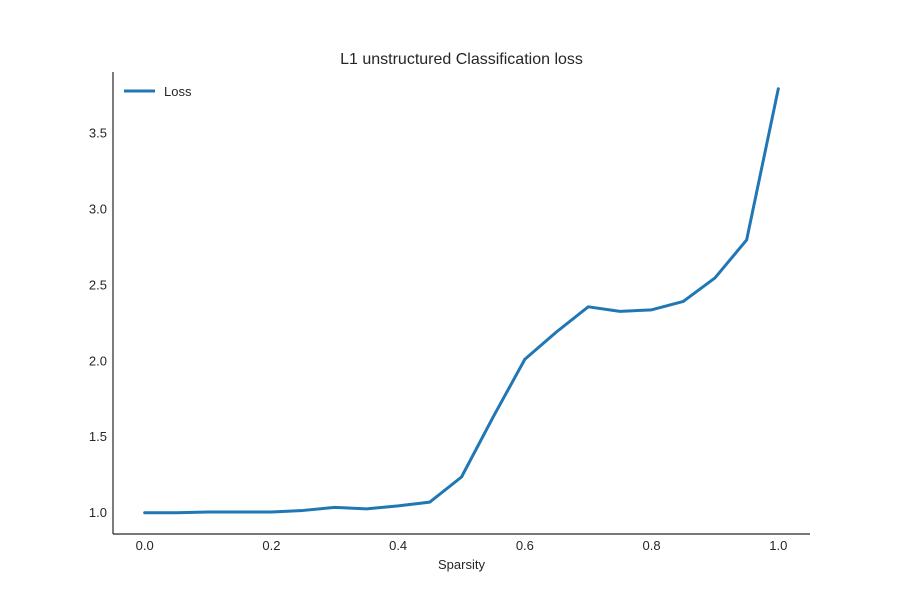 Image resolution: width=900 pixels, height=600 pixels. What do you see at coordinates (98, 436) in the screenshot?
I see `y-tick-label: 1.5` at bounding box center [98, 436].